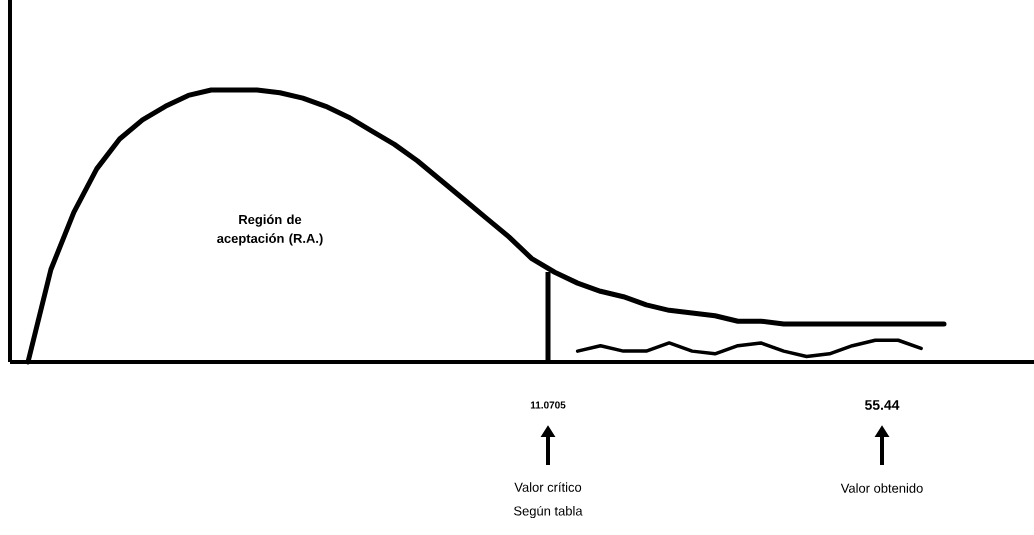  I want to click on text: Valor crítico, so click(548, 487).